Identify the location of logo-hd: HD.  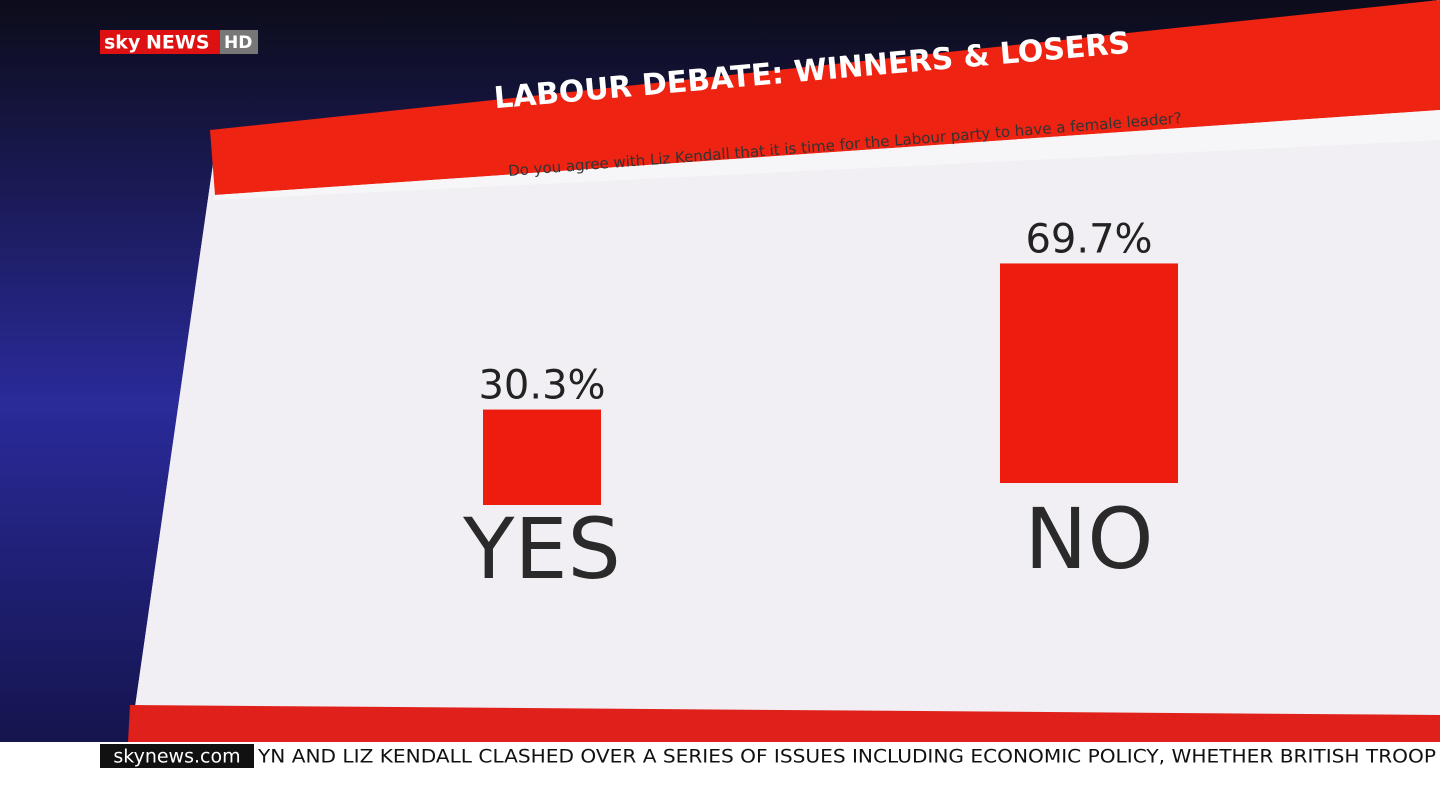
(238, 43).